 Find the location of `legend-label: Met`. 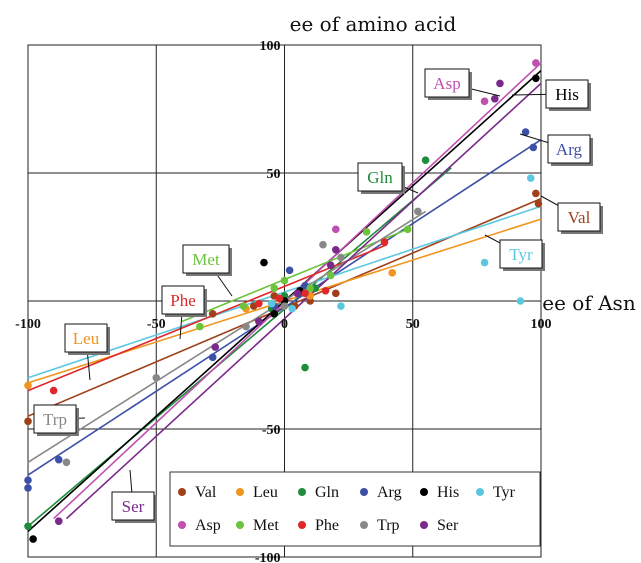

legend-label: Met is located at coordinates (266, 525).